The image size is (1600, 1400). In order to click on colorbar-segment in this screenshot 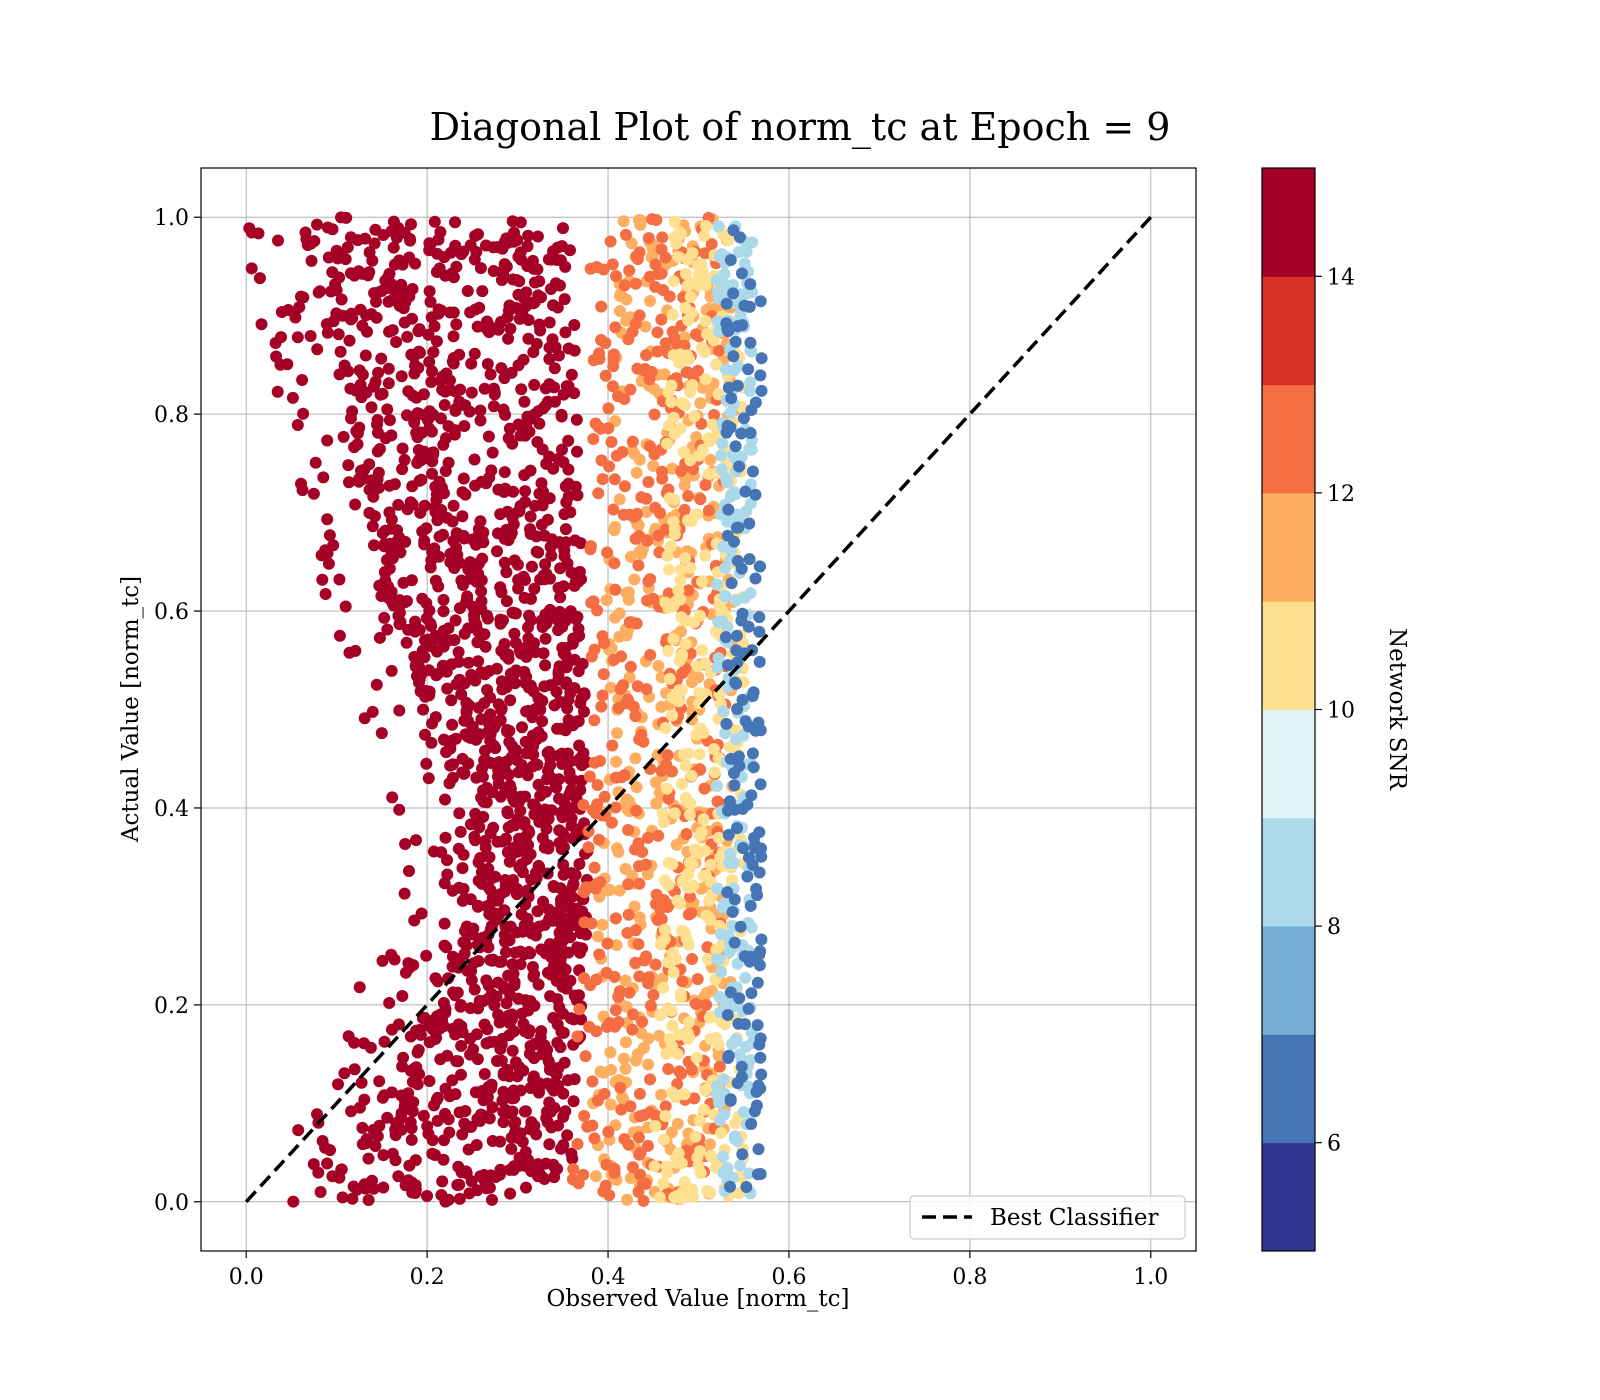, I will do `click(1288, 1089)`.